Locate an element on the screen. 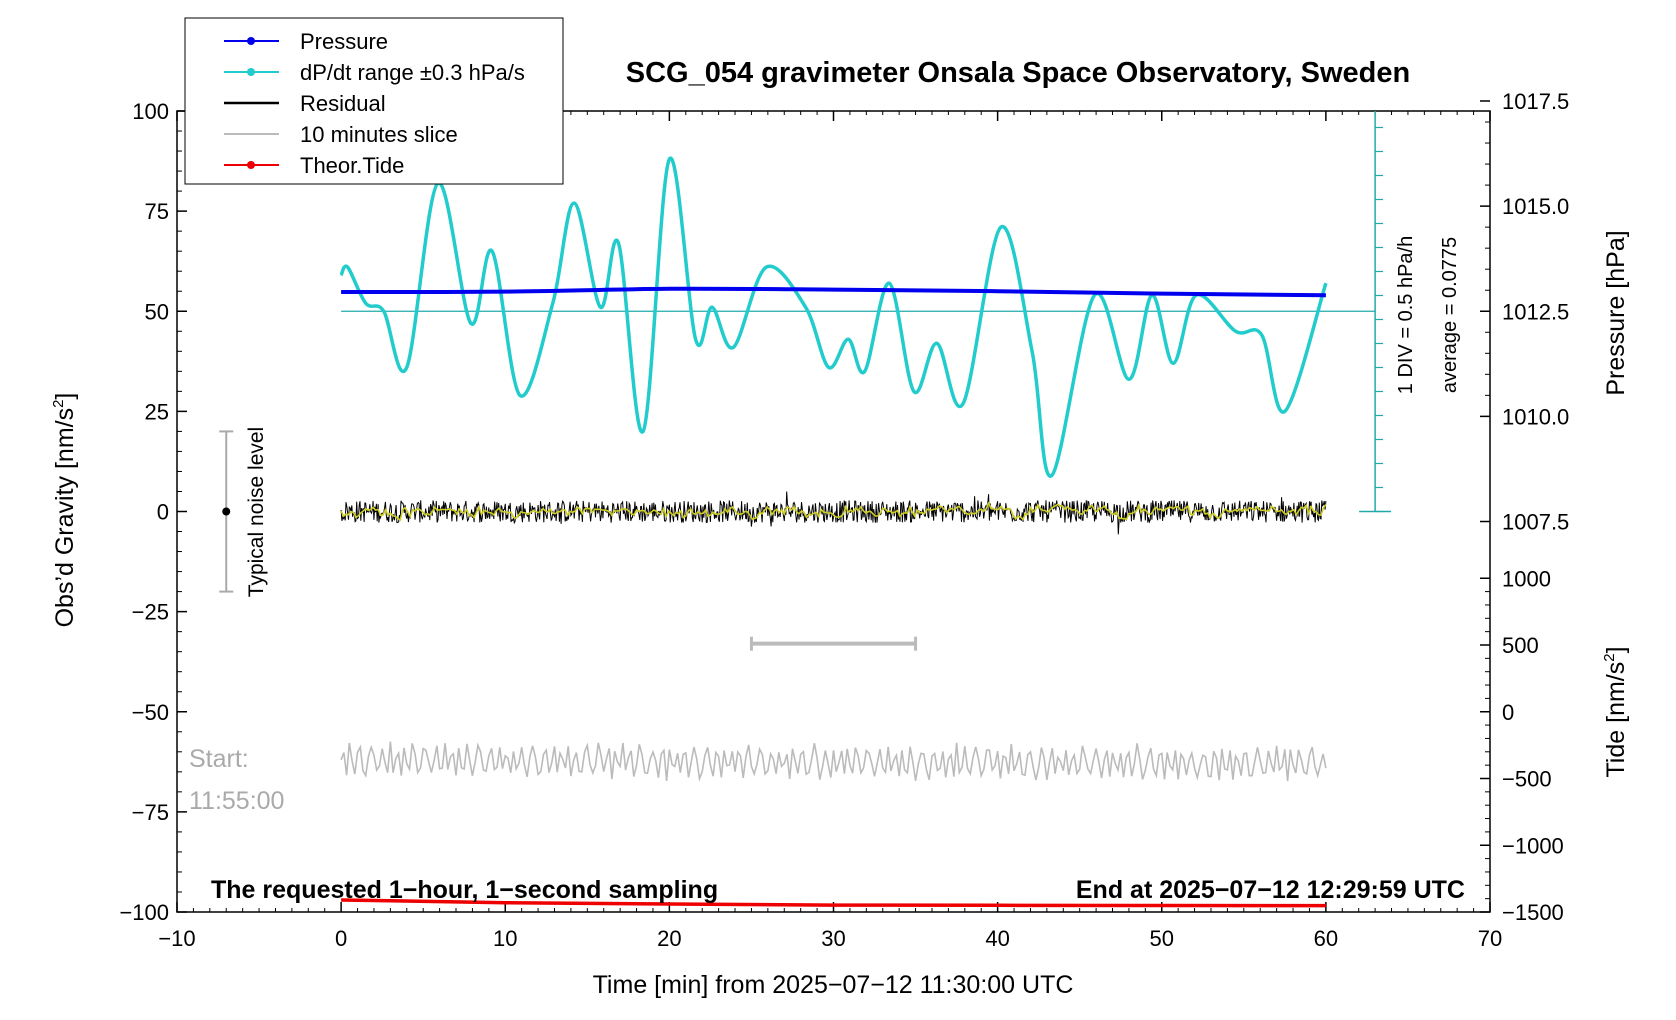 This screenshot has width=1676, height=1020. y-axis-tide-label: Tide [nm/s2] is located at coordinates (1615, 711).